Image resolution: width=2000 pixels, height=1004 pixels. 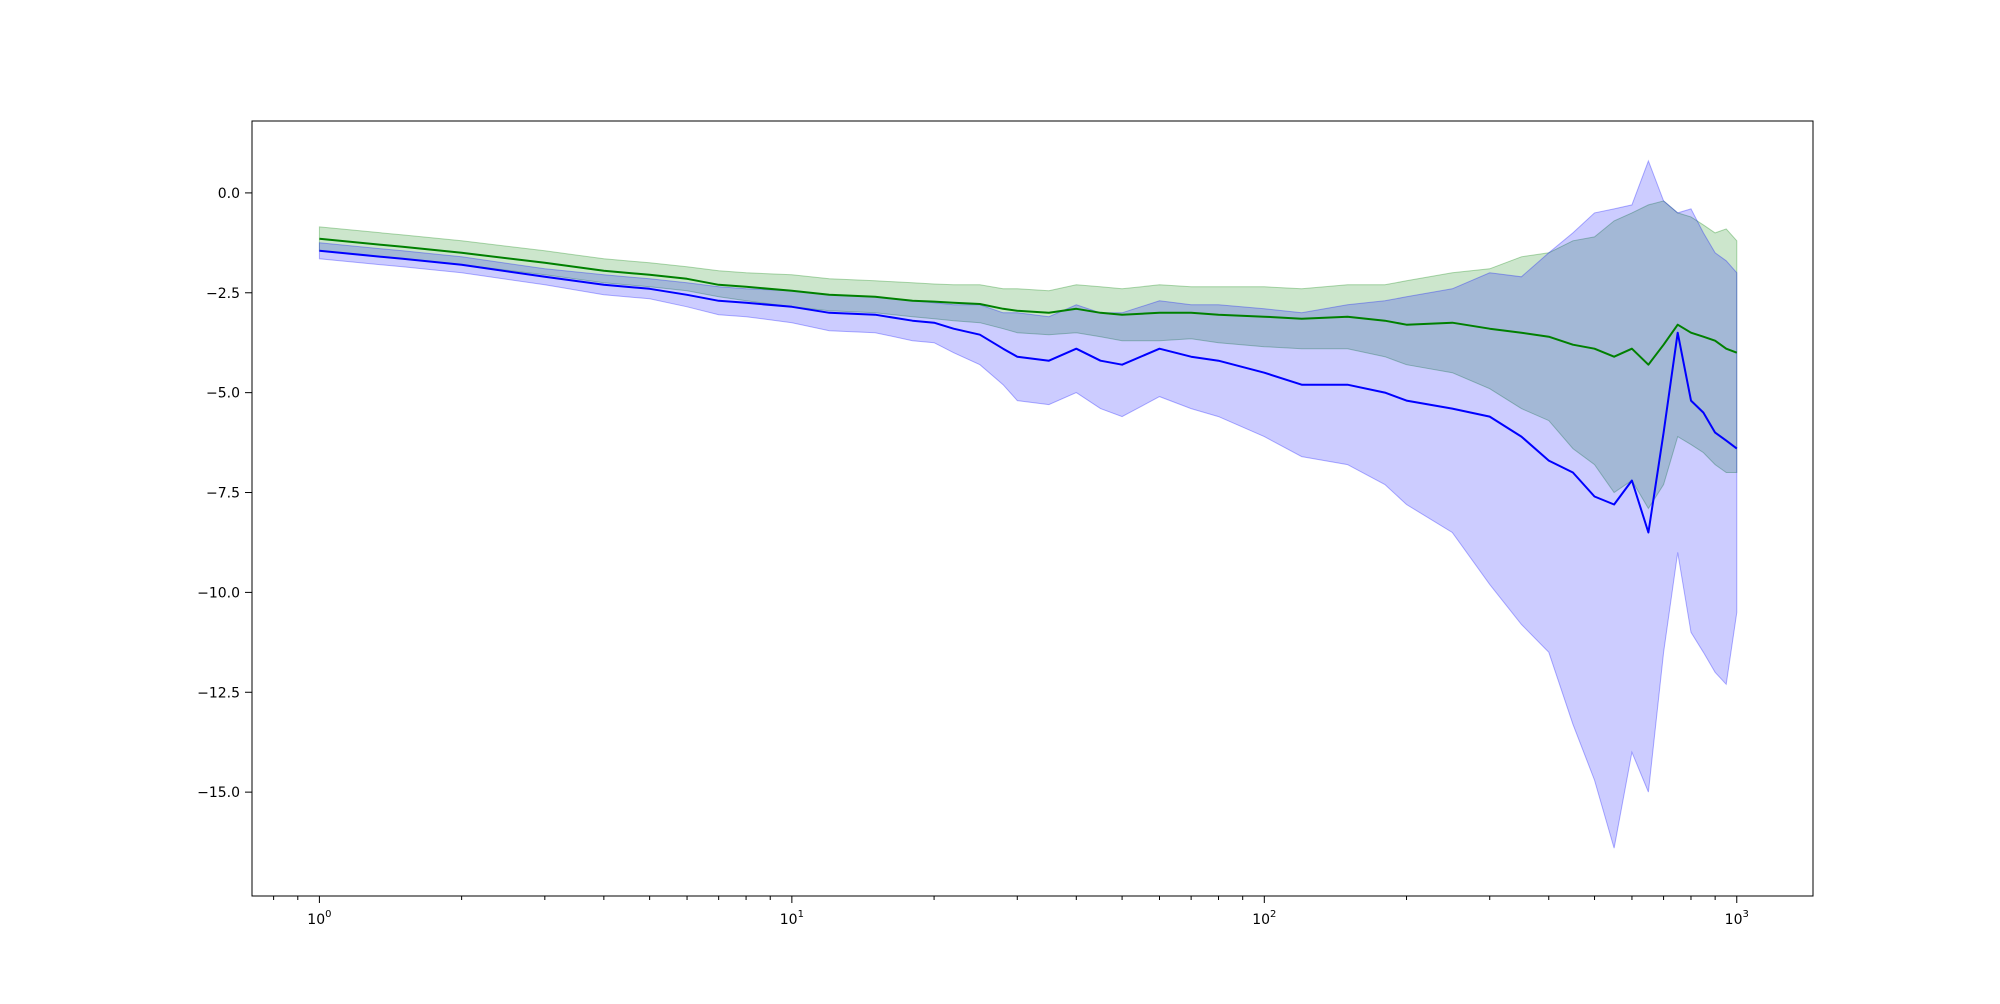 What do you see at coordinates (1264, 918) in the screenshot?
I see `x-tick-label-2: 10²` at bounding box center [1264, 918].